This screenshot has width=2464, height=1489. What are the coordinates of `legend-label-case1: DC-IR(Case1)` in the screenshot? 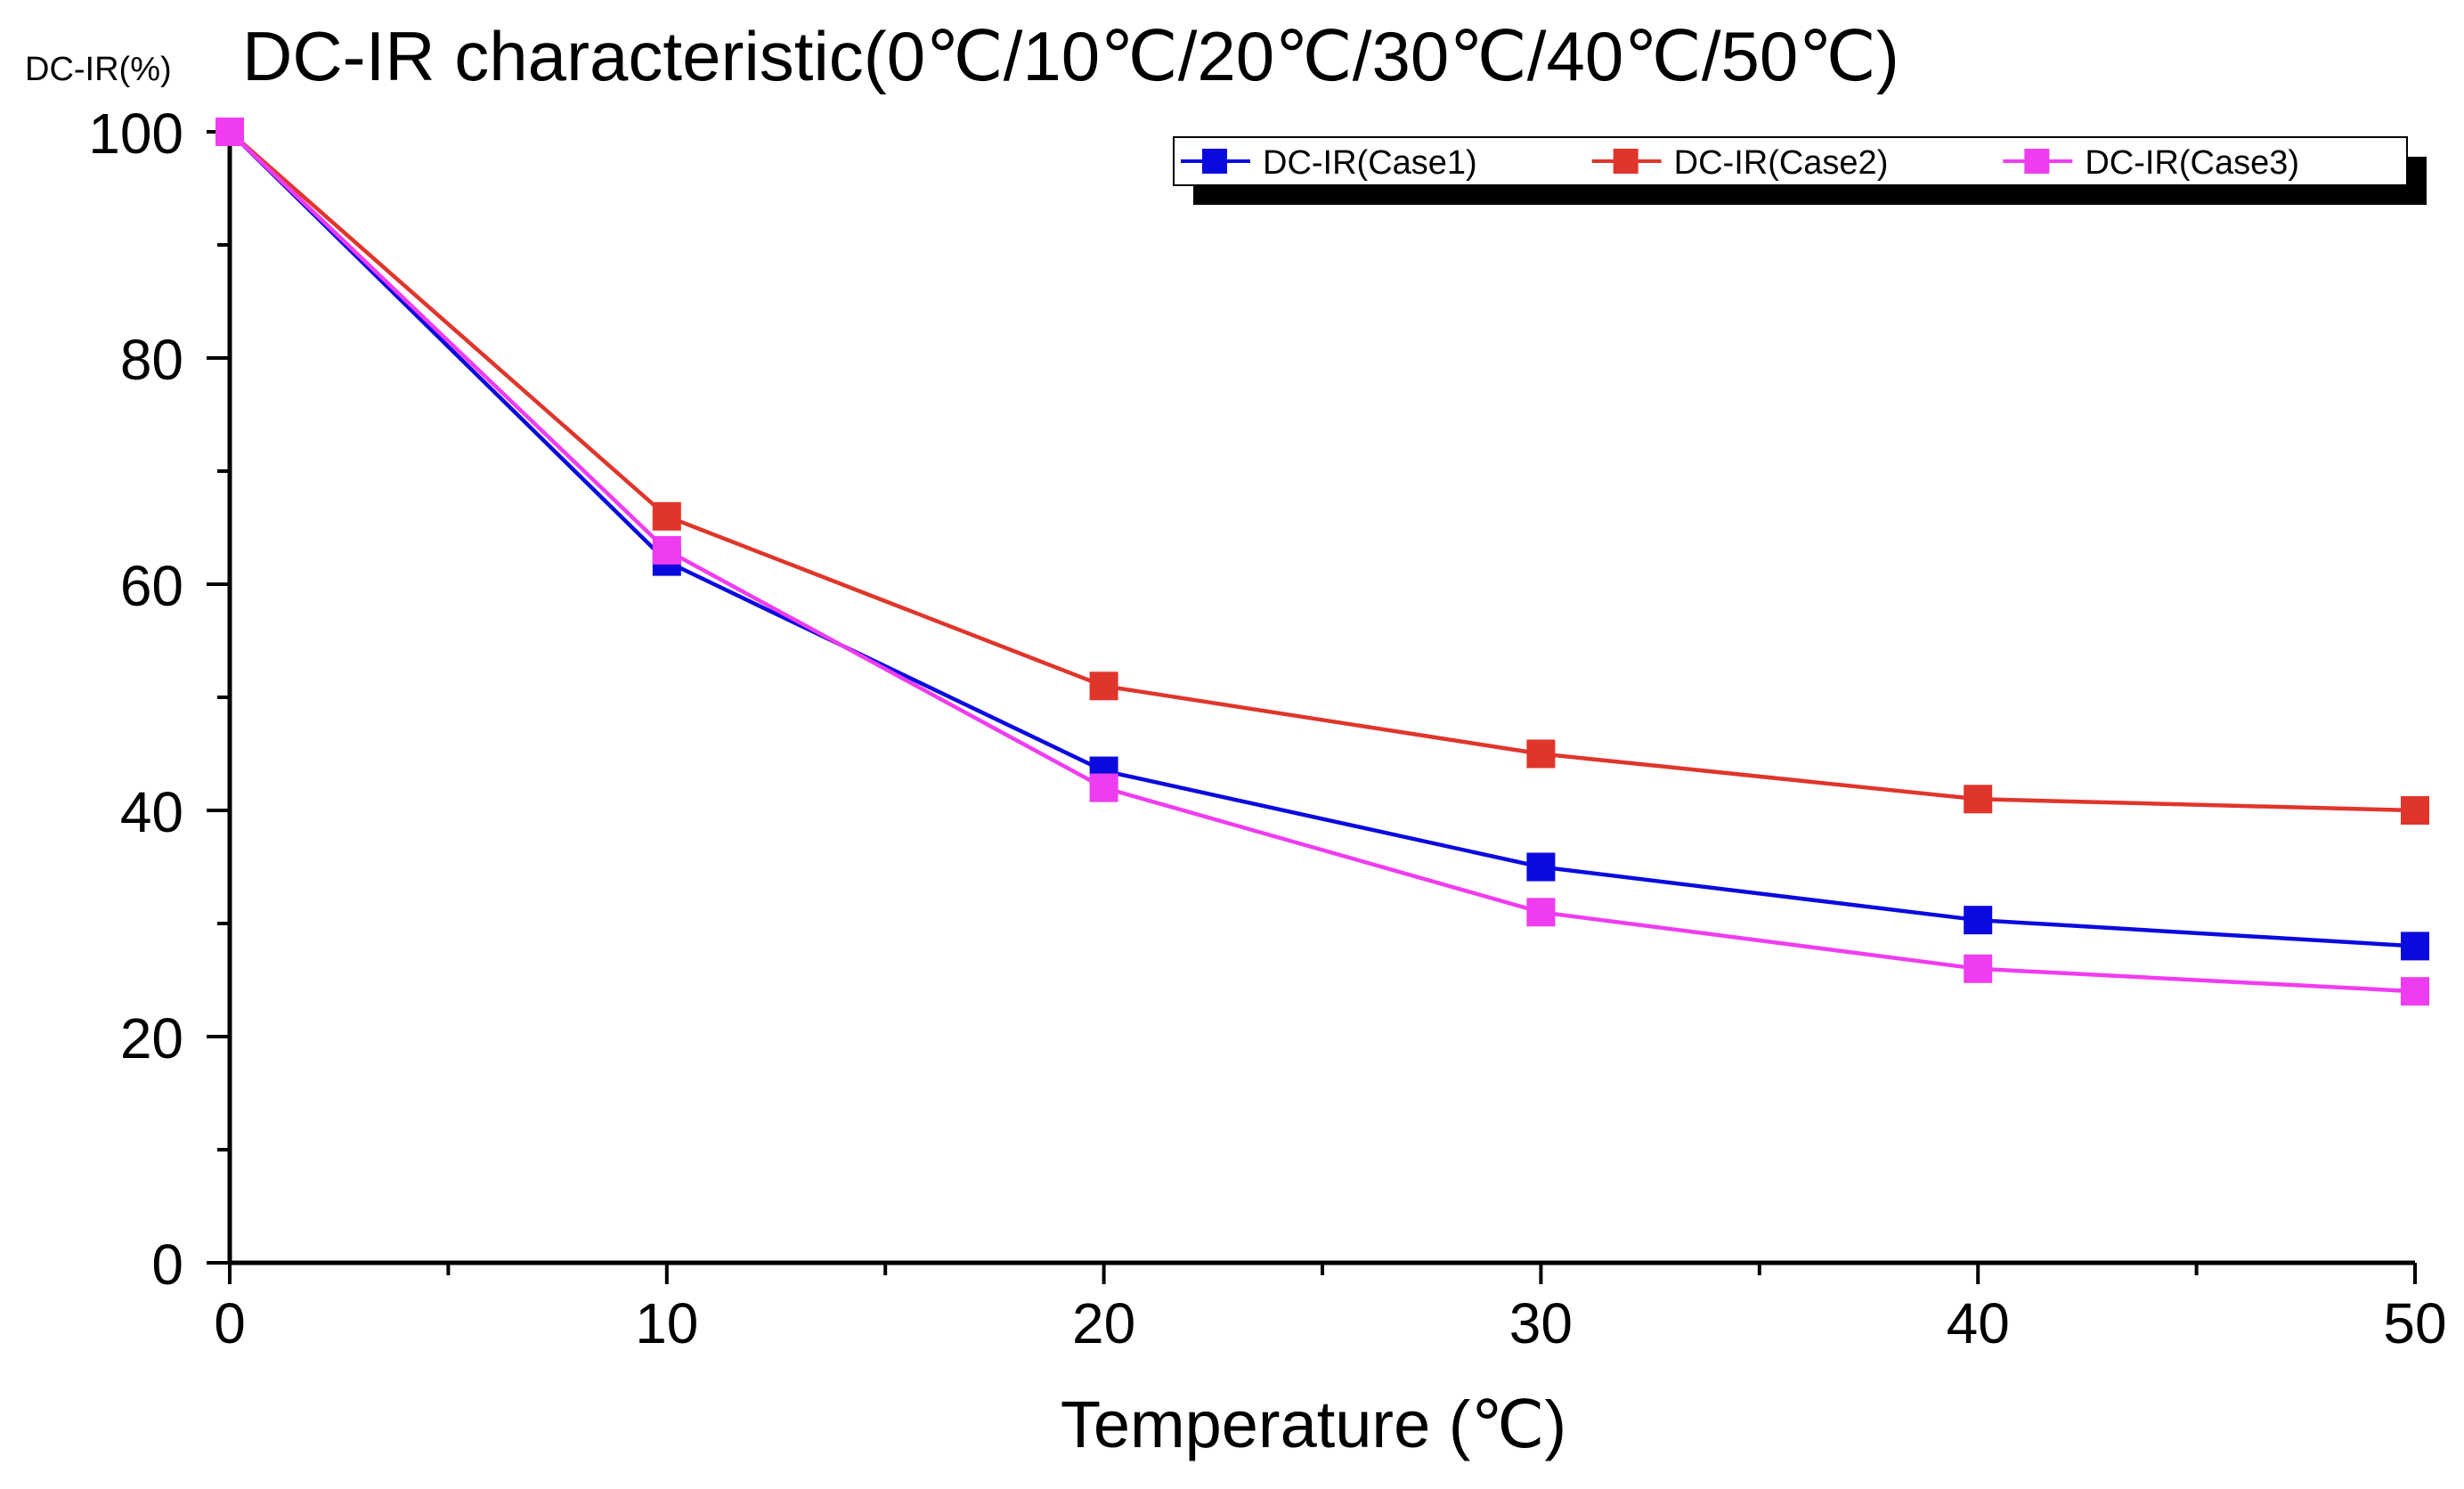 It's located at (1370, 163).